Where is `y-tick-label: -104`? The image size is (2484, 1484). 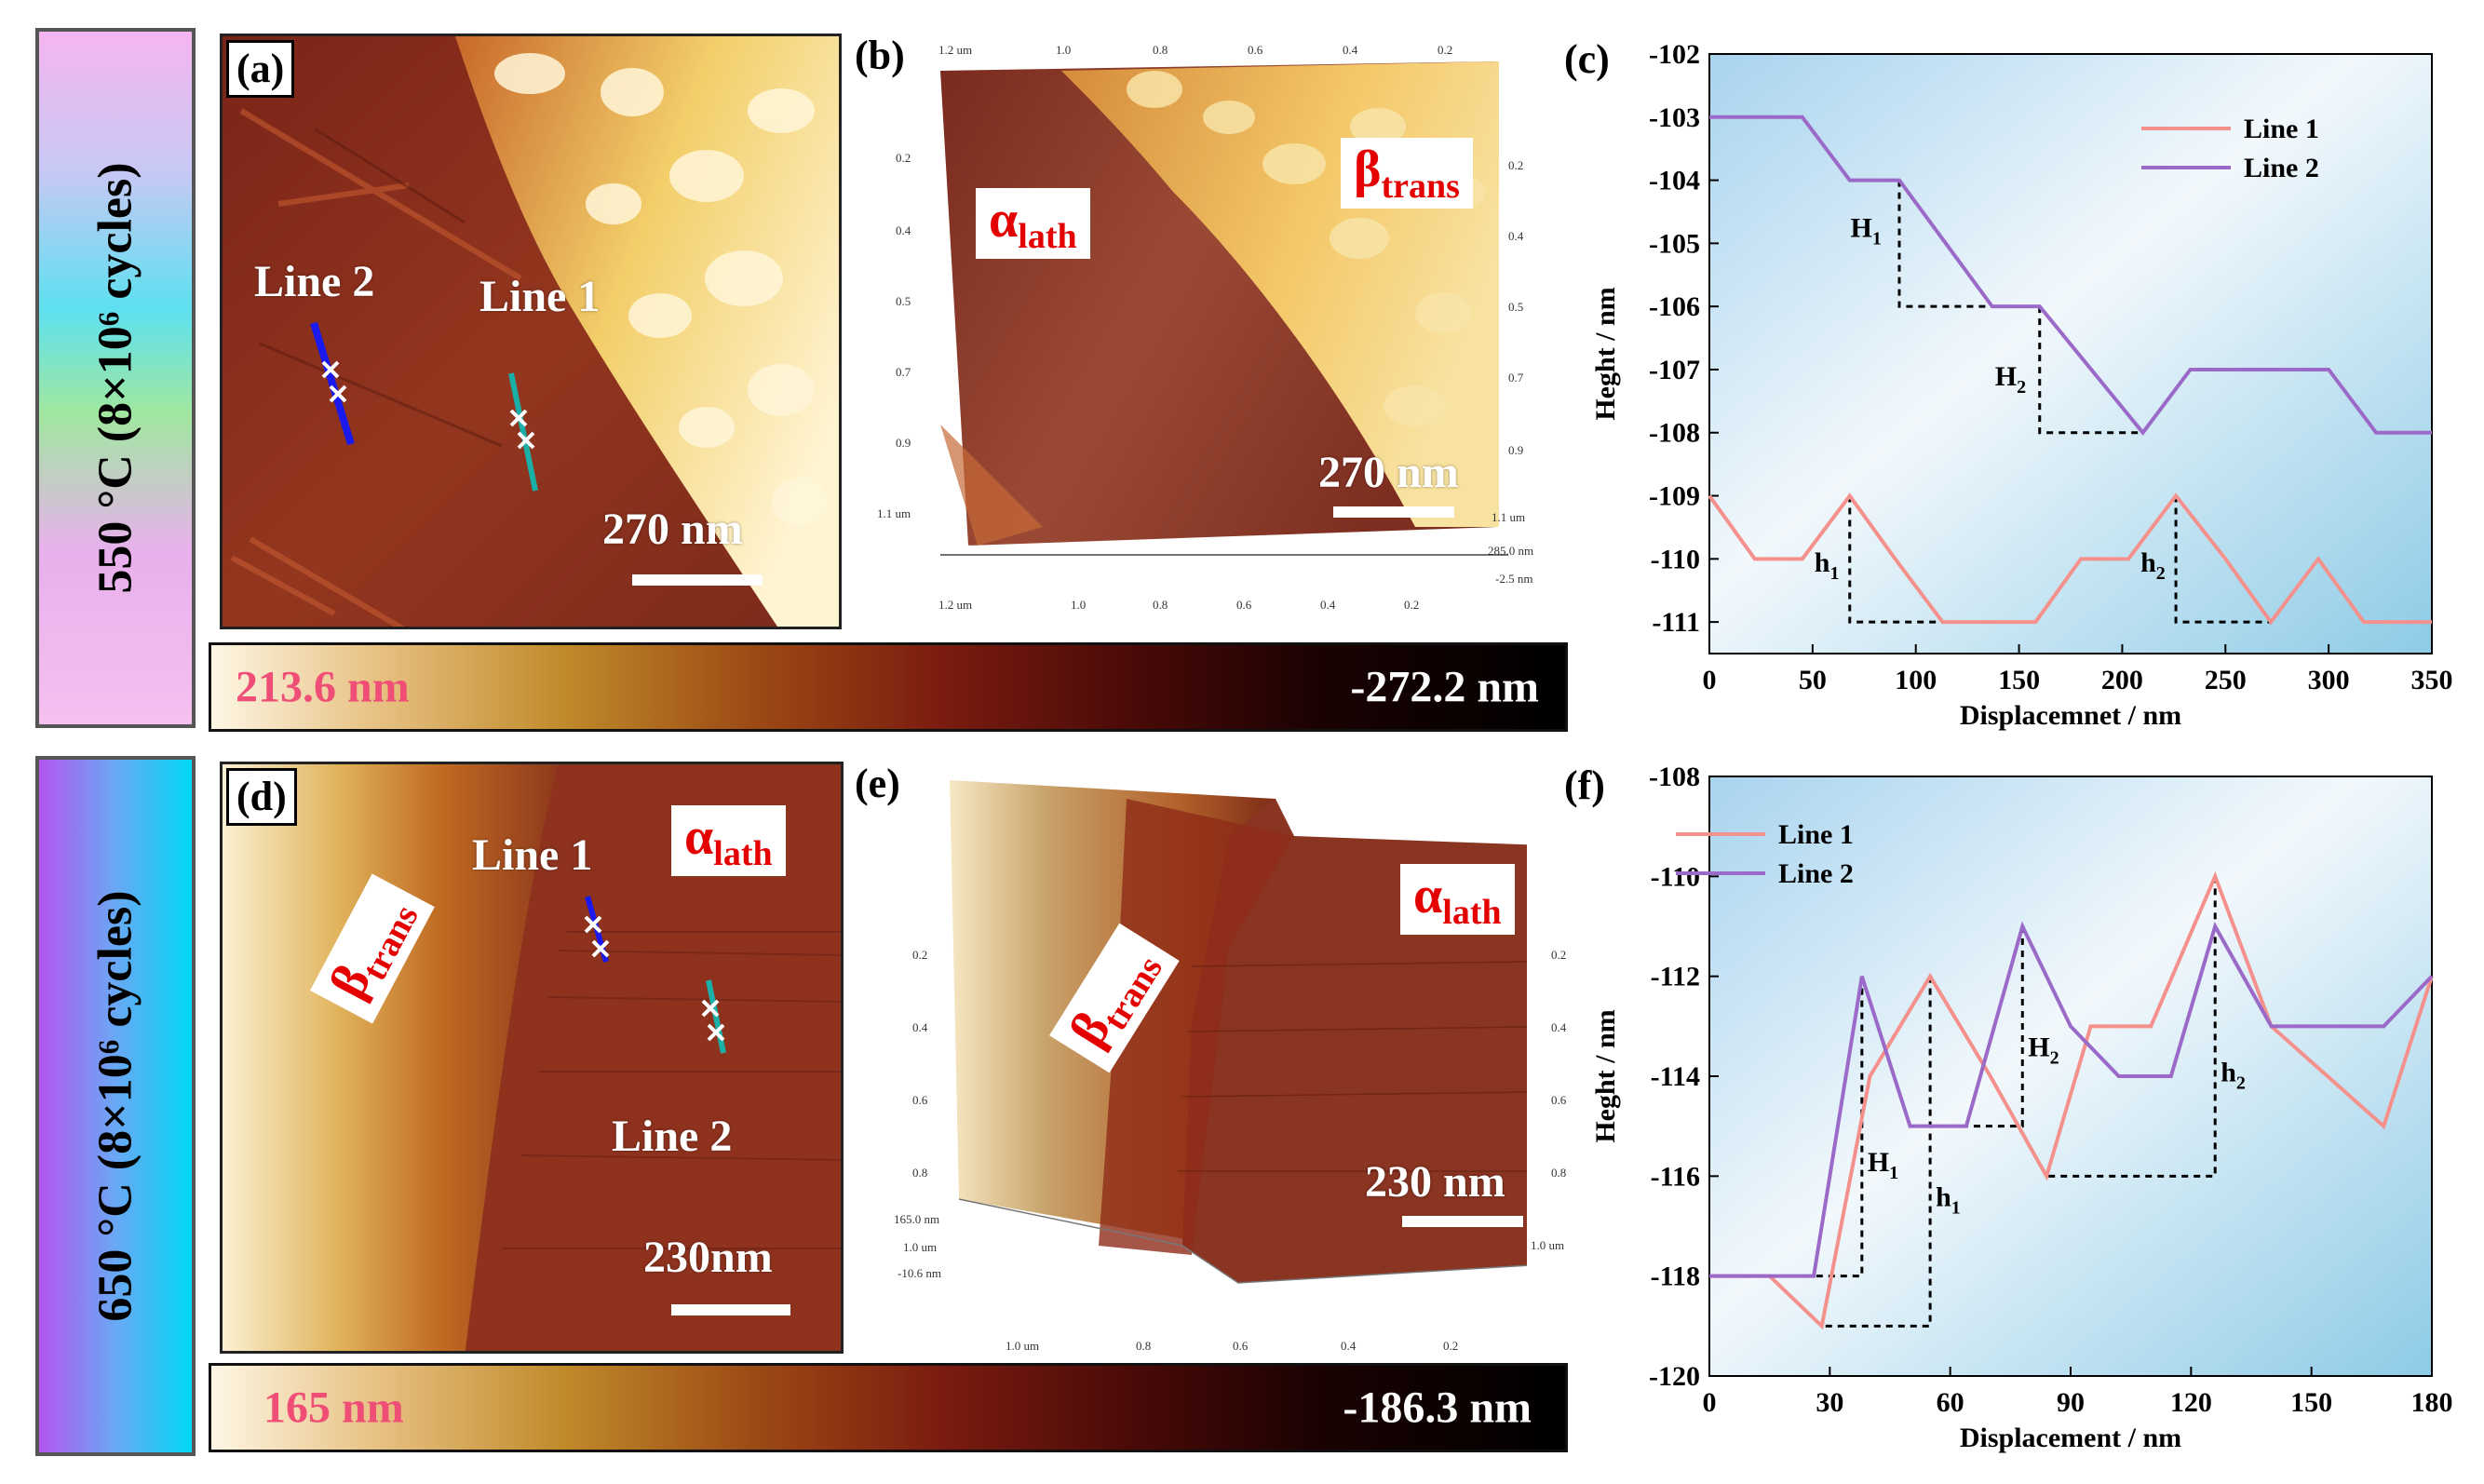 y-tick-label: -104 is located at coordinates (1674, 181).